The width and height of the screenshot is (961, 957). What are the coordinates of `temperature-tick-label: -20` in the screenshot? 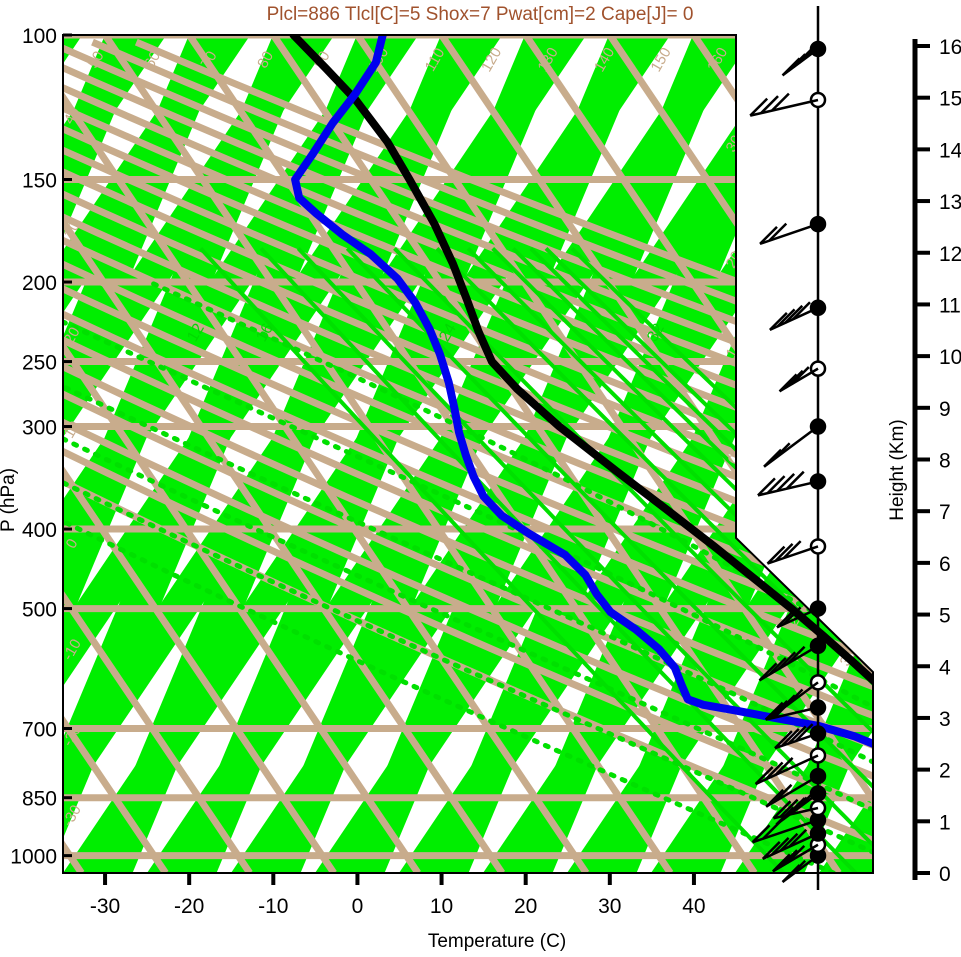 It's located at (189, 906).